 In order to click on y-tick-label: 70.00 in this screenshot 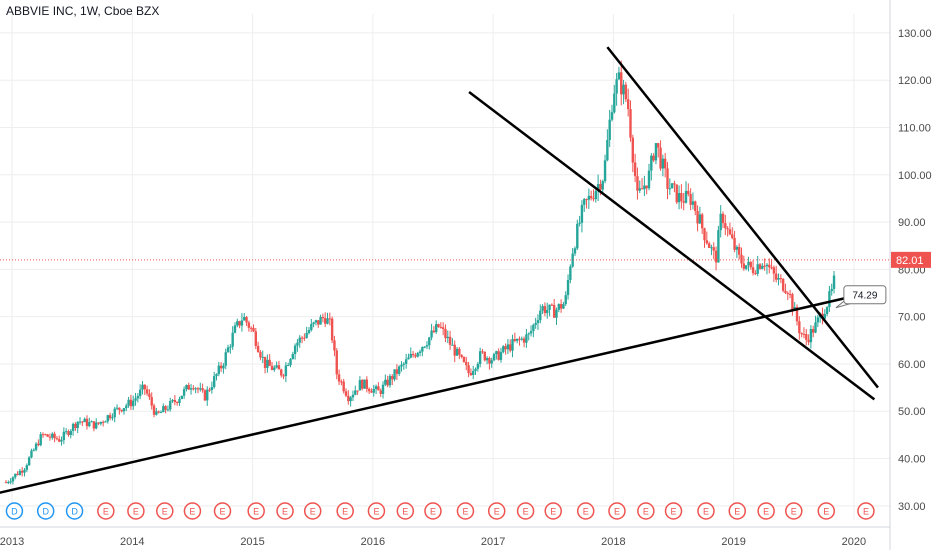, I will do `click(912, 318)`.